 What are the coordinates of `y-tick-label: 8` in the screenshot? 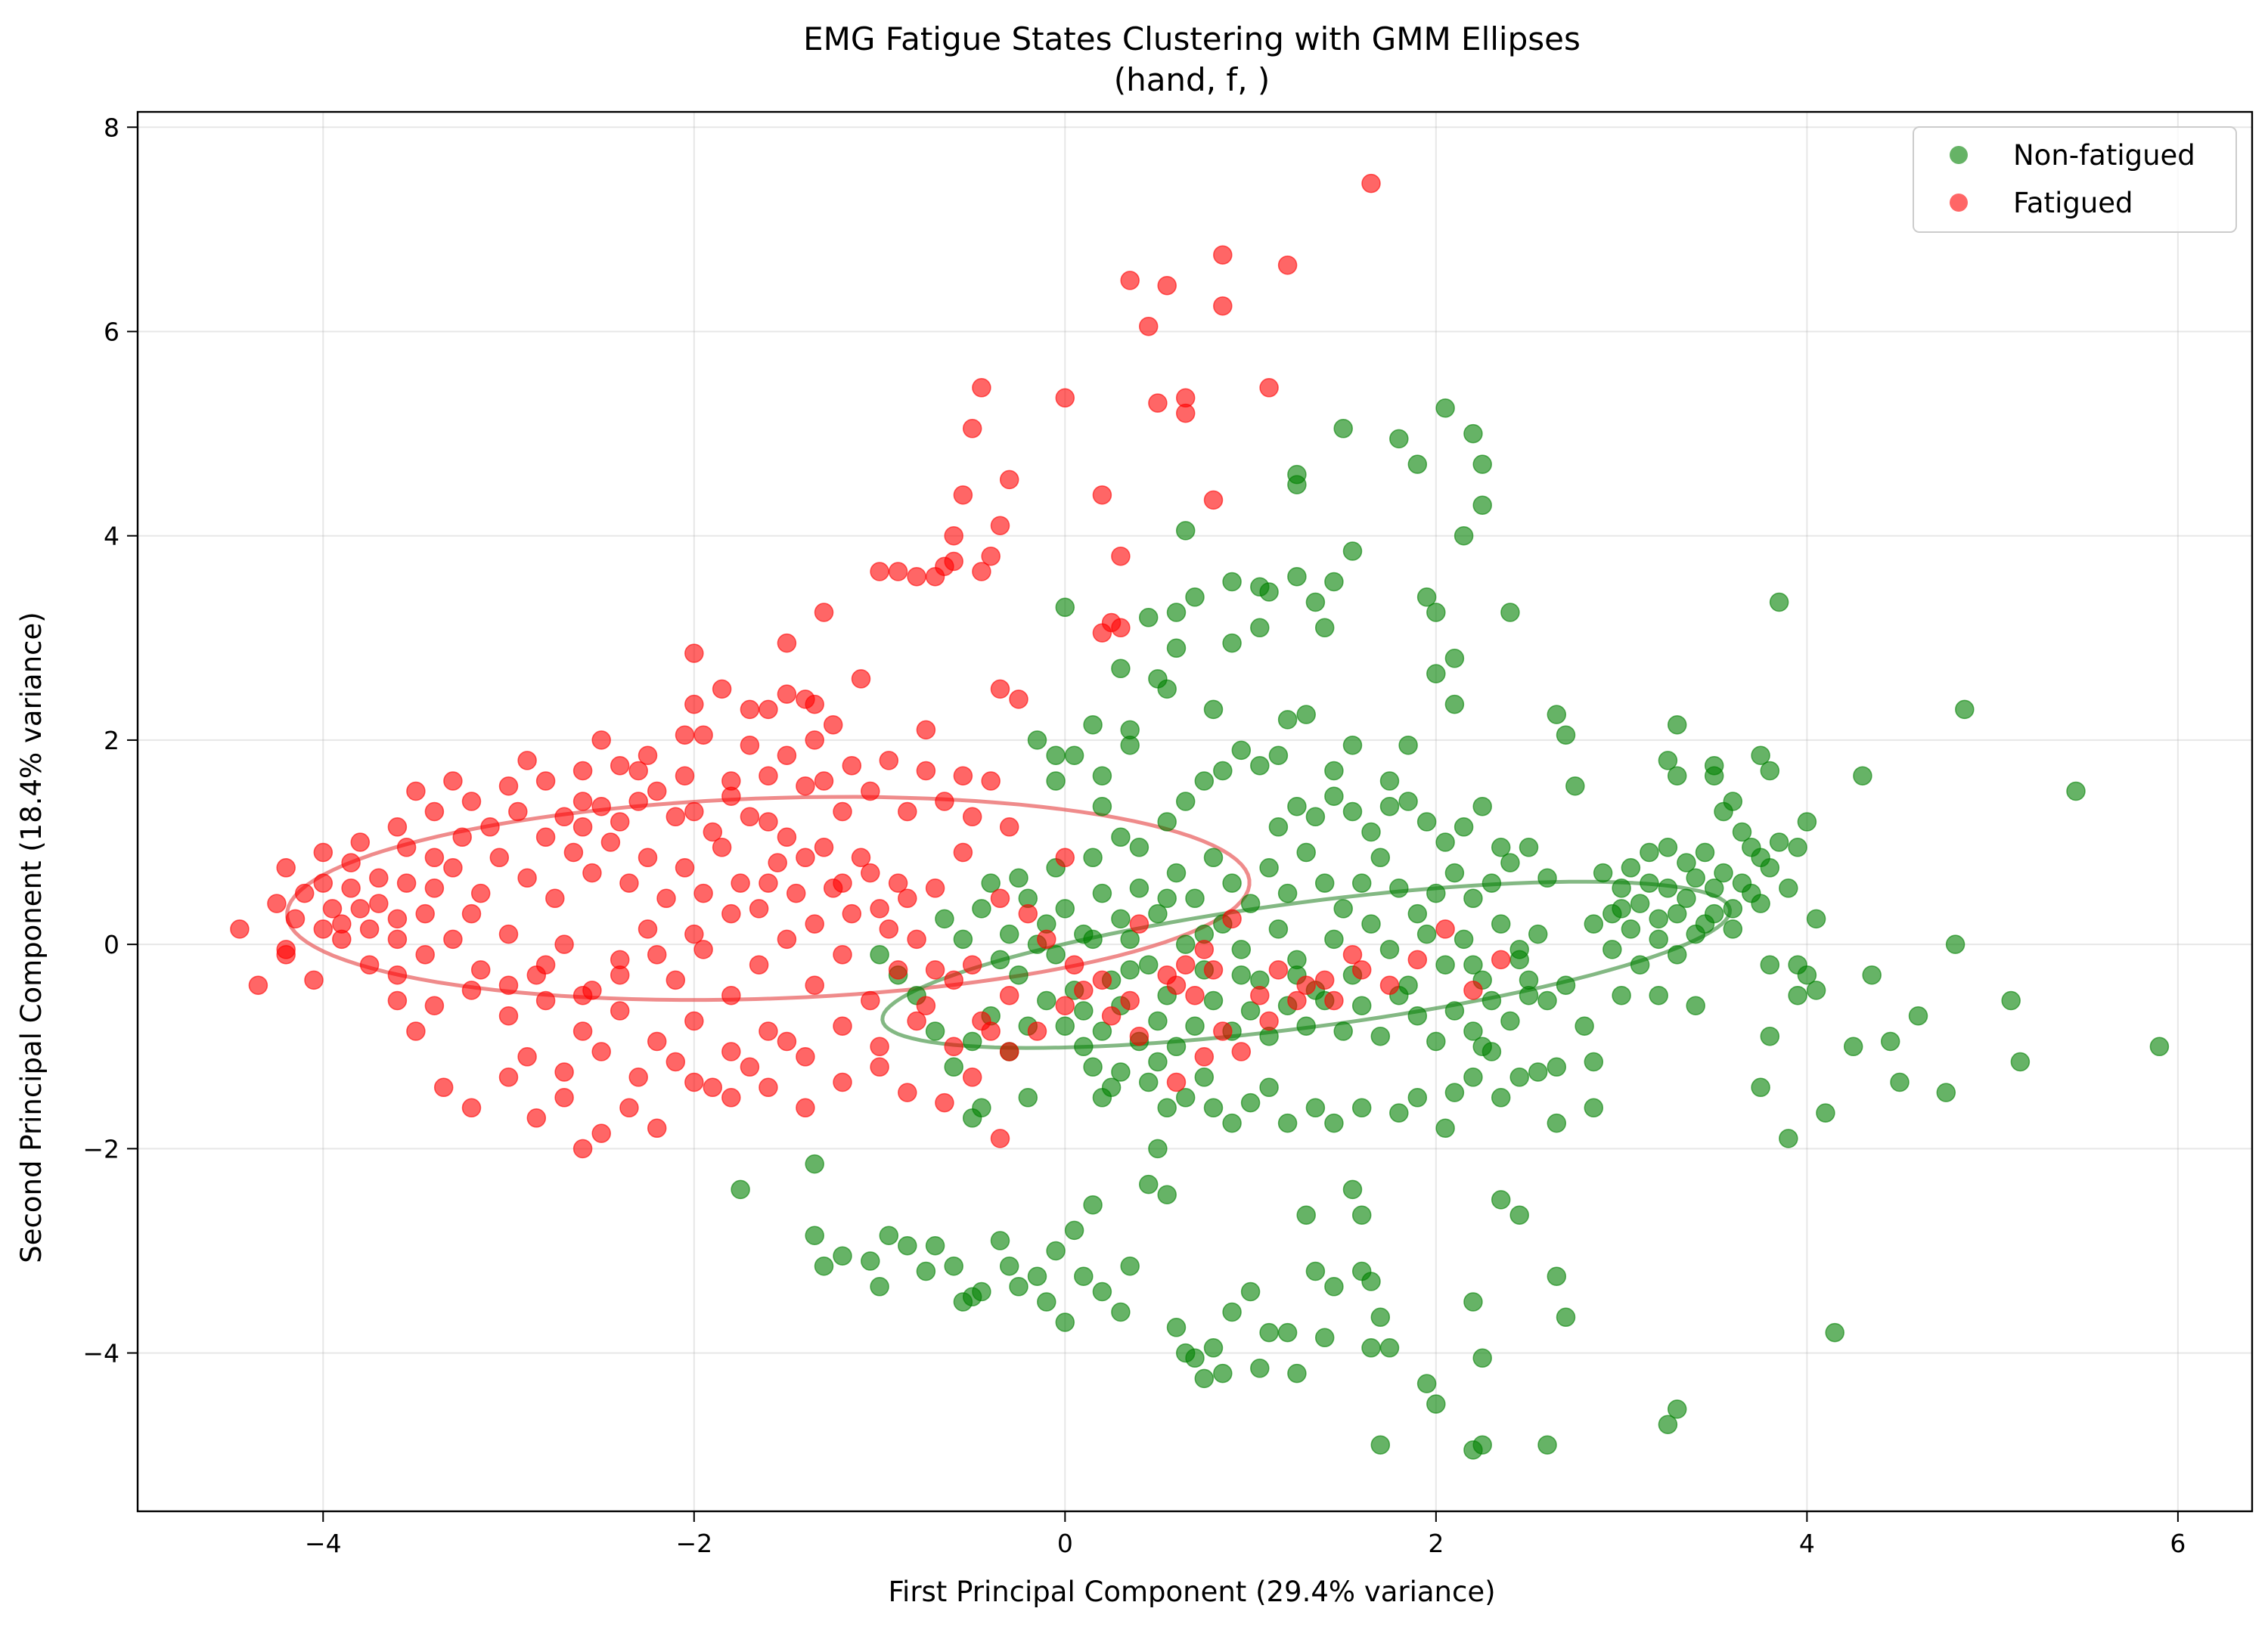 It's located at (111, 127).